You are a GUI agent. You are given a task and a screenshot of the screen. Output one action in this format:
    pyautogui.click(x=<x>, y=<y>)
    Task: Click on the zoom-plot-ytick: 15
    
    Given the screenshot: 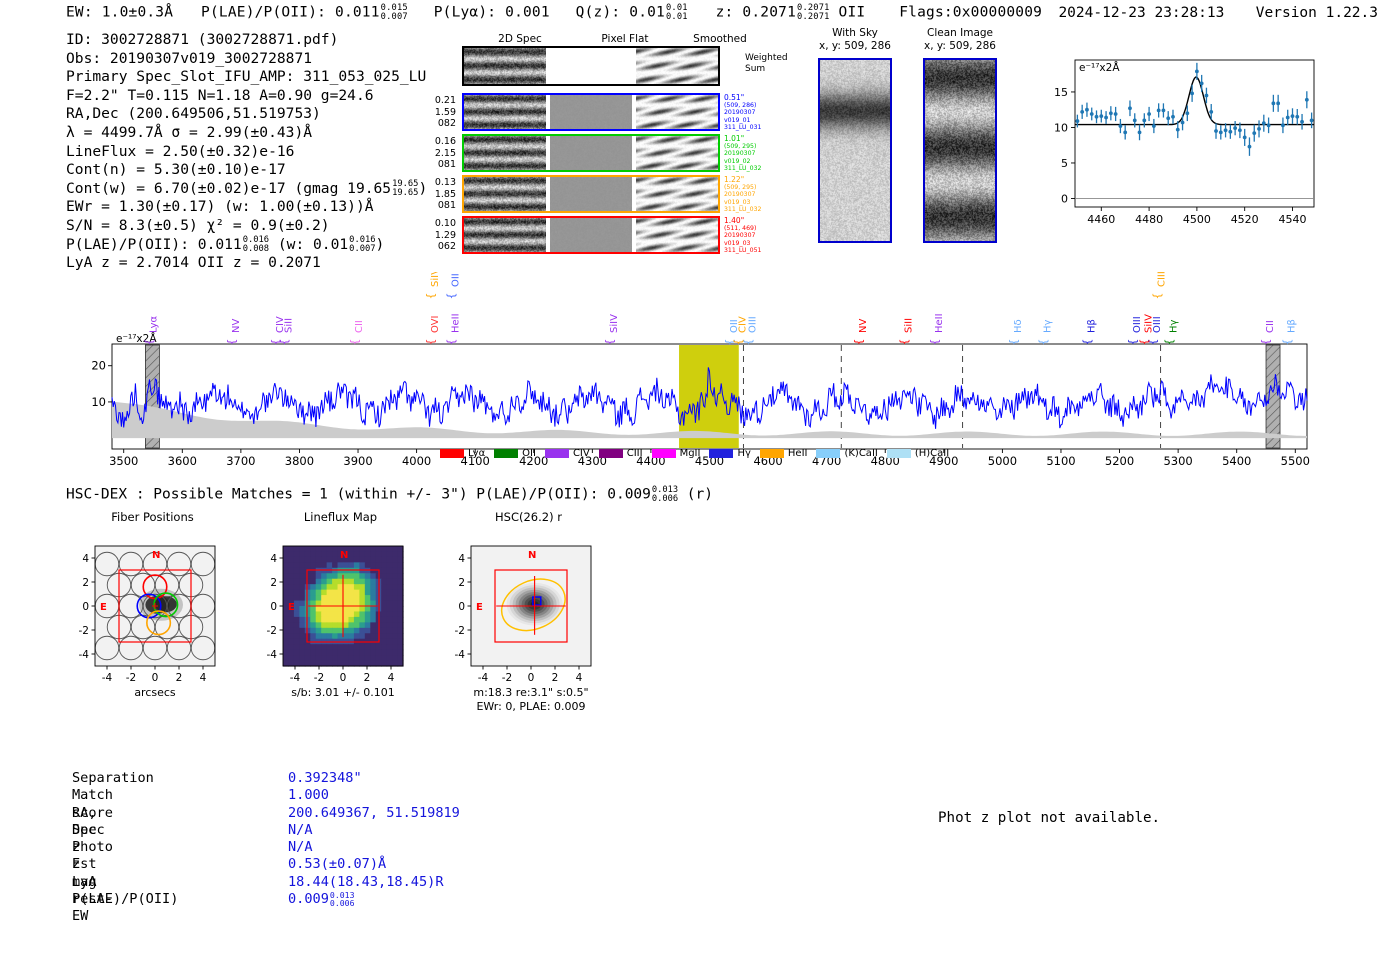 What is the action you would take?
    pyautogui.click(x=1061, y=92)
    